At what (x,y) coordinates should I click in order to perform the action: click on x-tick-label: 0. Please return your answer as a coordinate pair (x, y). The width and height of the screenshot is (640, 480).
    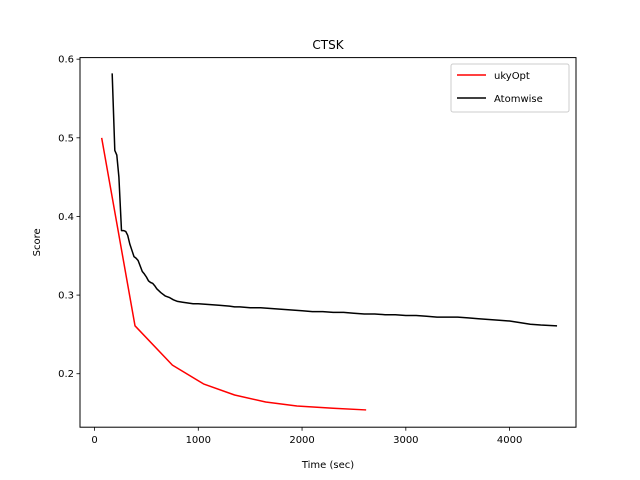
    Looking at the image, I should click on (94, 440).